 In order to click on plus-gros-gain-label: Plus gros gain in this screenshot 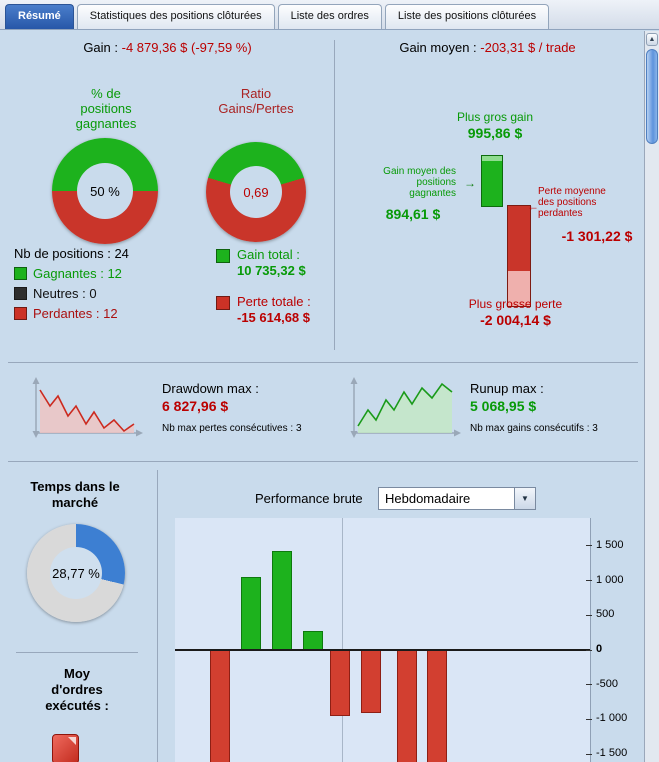, I will do `click(495, 117)`.